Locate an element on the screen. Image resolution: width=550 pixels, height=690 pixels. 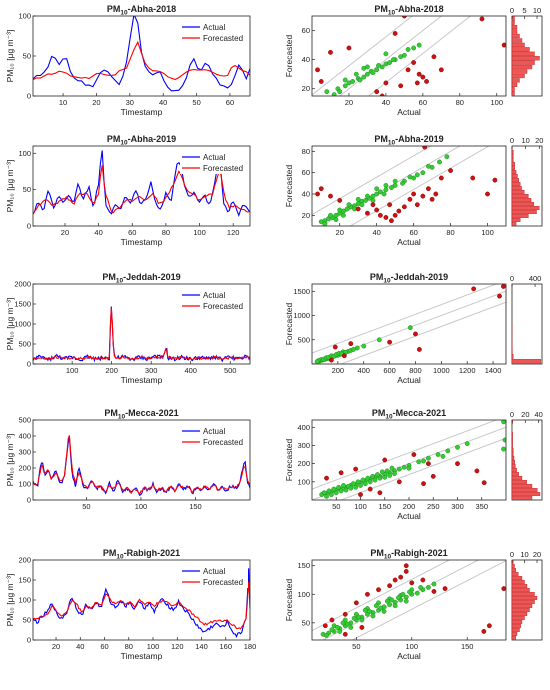
y-tick-label: 200 is located at coordinates (303, 463).